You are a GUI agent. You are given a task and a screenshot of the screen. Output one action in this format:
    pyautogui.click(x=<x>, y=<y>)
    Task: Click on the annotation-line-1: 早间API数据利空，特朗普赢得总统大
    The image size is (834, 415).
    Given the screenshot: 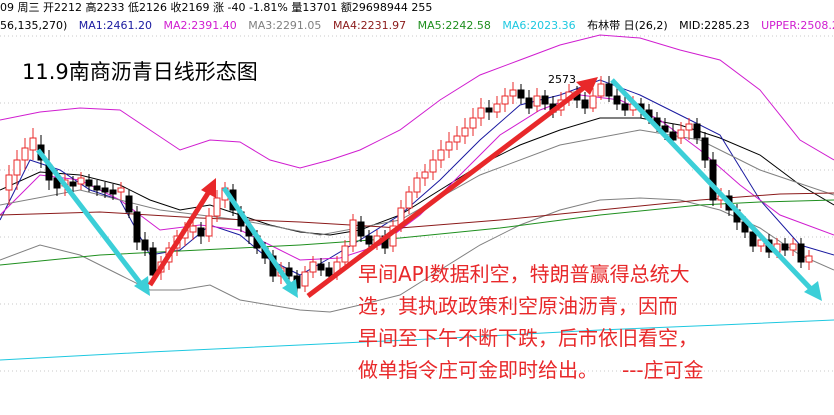 What is the action you would take?
    pyautogui.click(x=524, y=274)
    